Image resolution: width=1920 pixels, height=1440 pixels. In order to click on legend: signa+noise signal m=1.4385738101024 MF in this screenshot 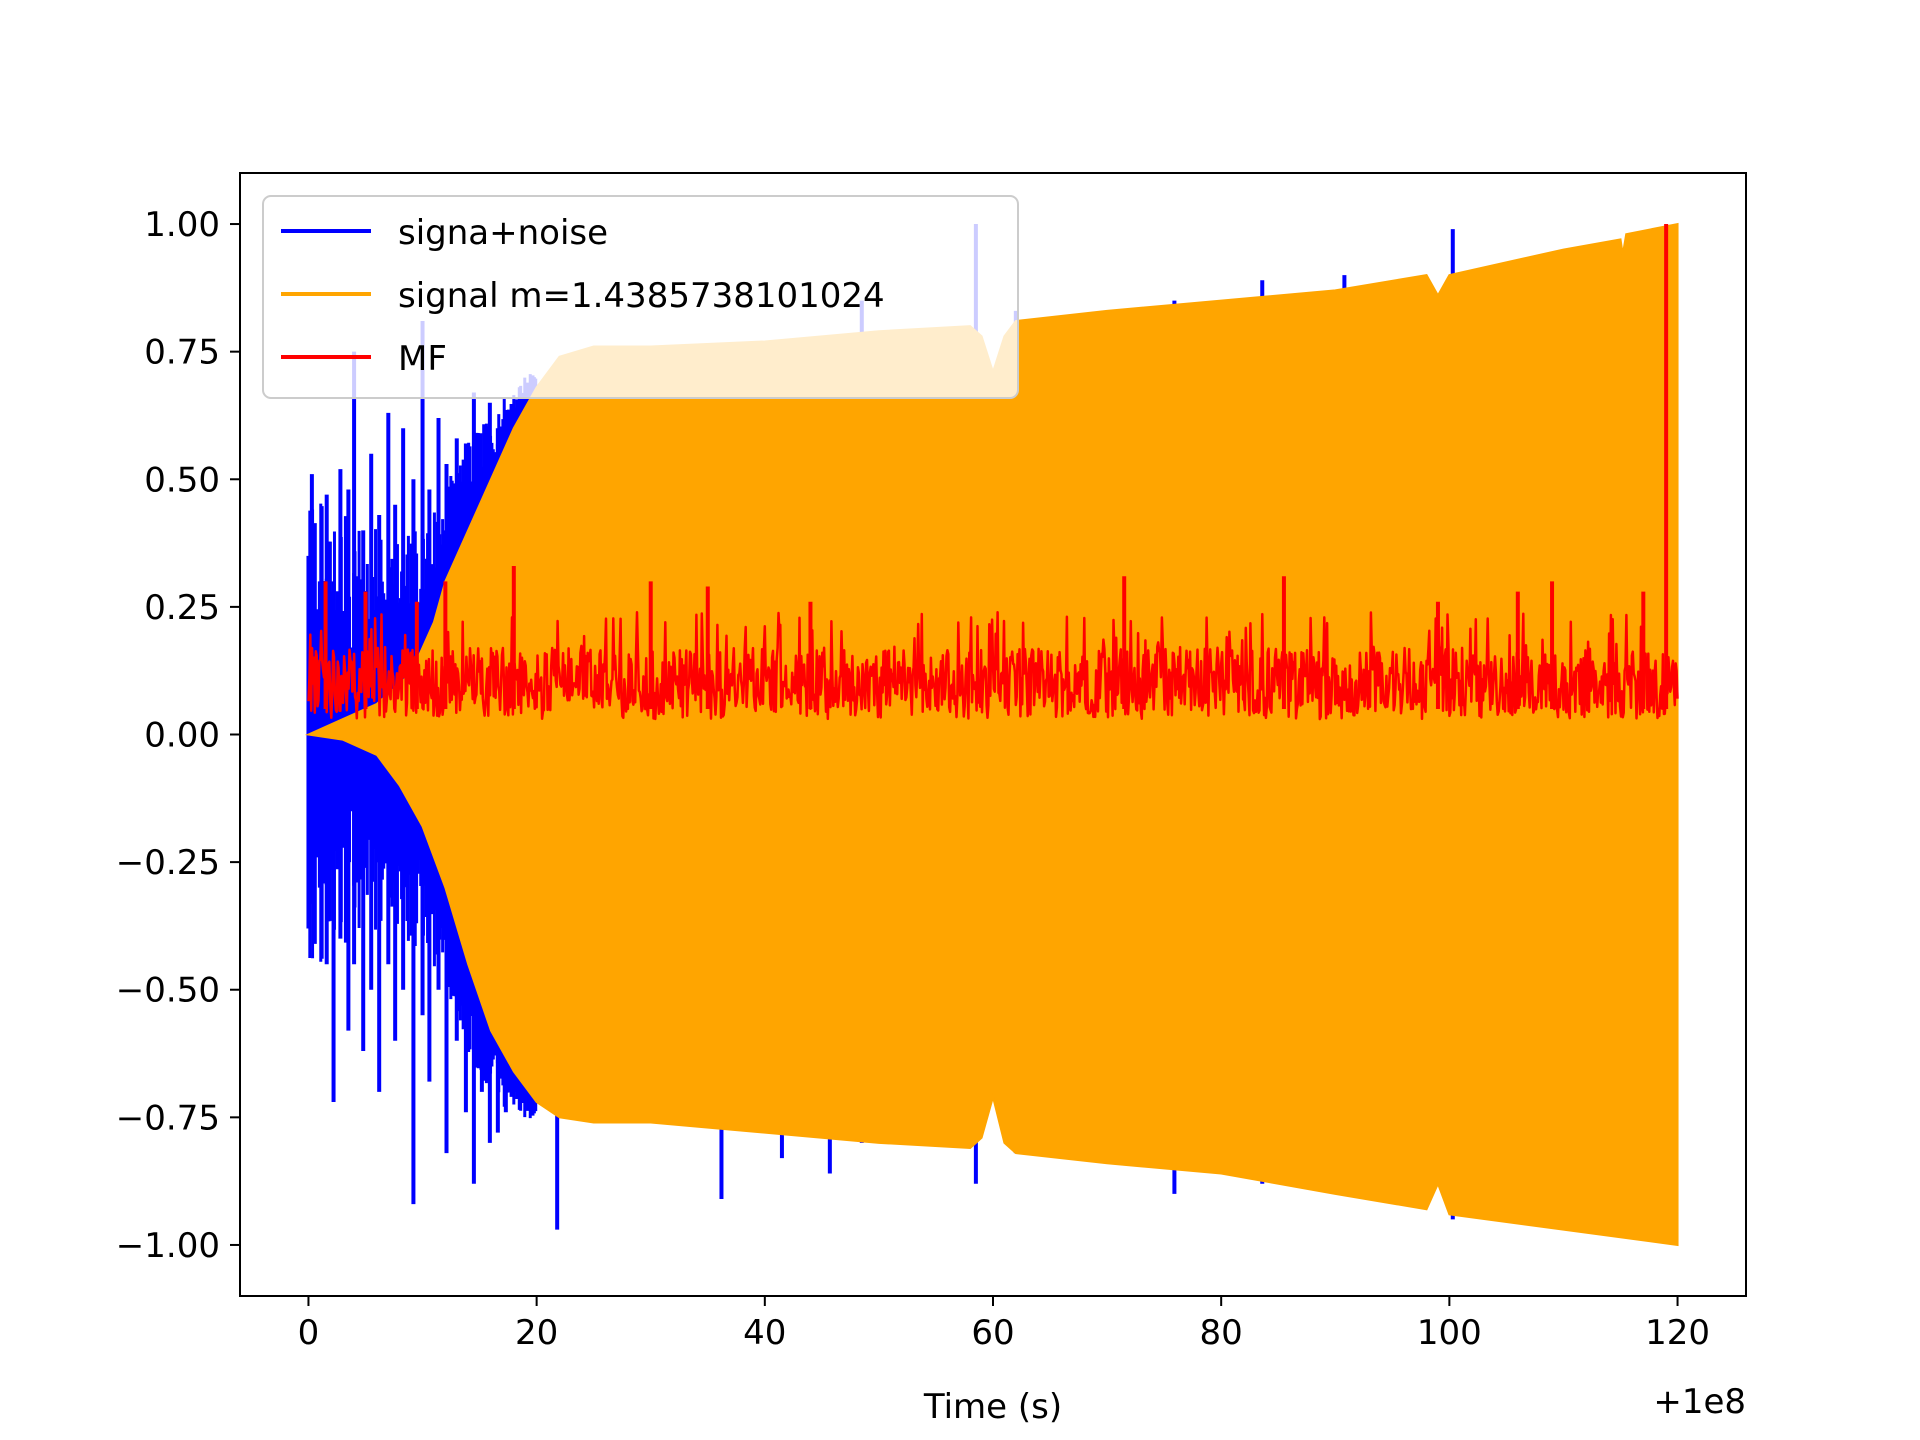, I will do `click(640, 297)`.